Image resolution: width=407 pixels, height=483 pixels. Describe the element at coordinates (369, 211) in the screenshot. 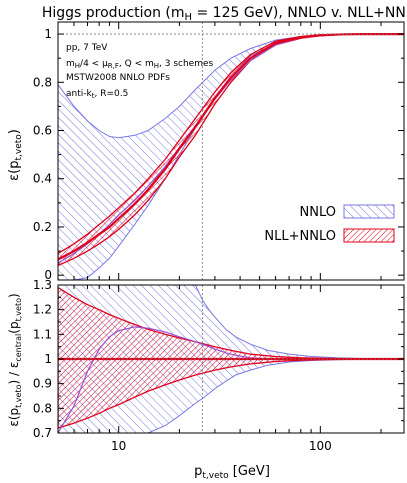

I see `legend-swatch-nnlo` at that location.